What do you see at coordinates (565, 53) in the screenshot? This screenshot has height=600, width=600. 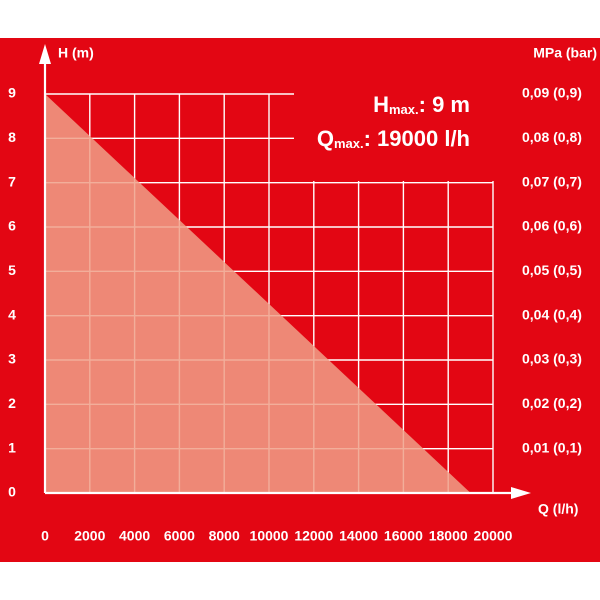 I see `y2-axis-label: MPa (bar)` at bounding box center [565, 53].